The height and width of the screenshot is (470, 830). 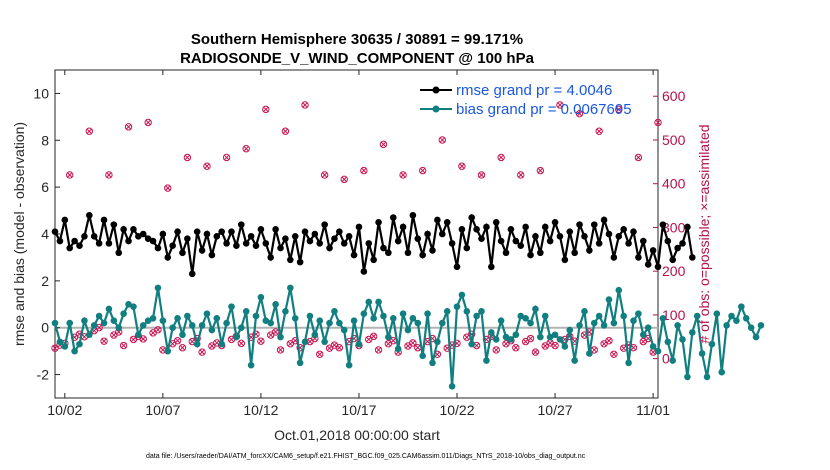 What do you see at coordinates (260, 410) in the screenshot?
I see `x-tick-label: 10/12` at bounding box center [260, 410].